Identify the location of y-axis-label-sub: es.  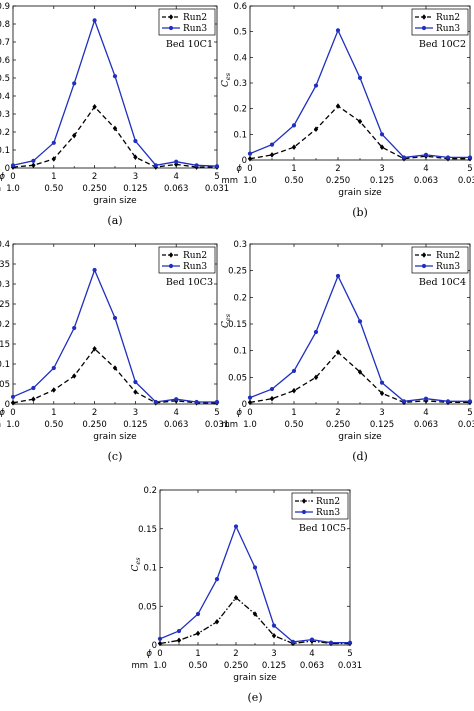
(228, 76).